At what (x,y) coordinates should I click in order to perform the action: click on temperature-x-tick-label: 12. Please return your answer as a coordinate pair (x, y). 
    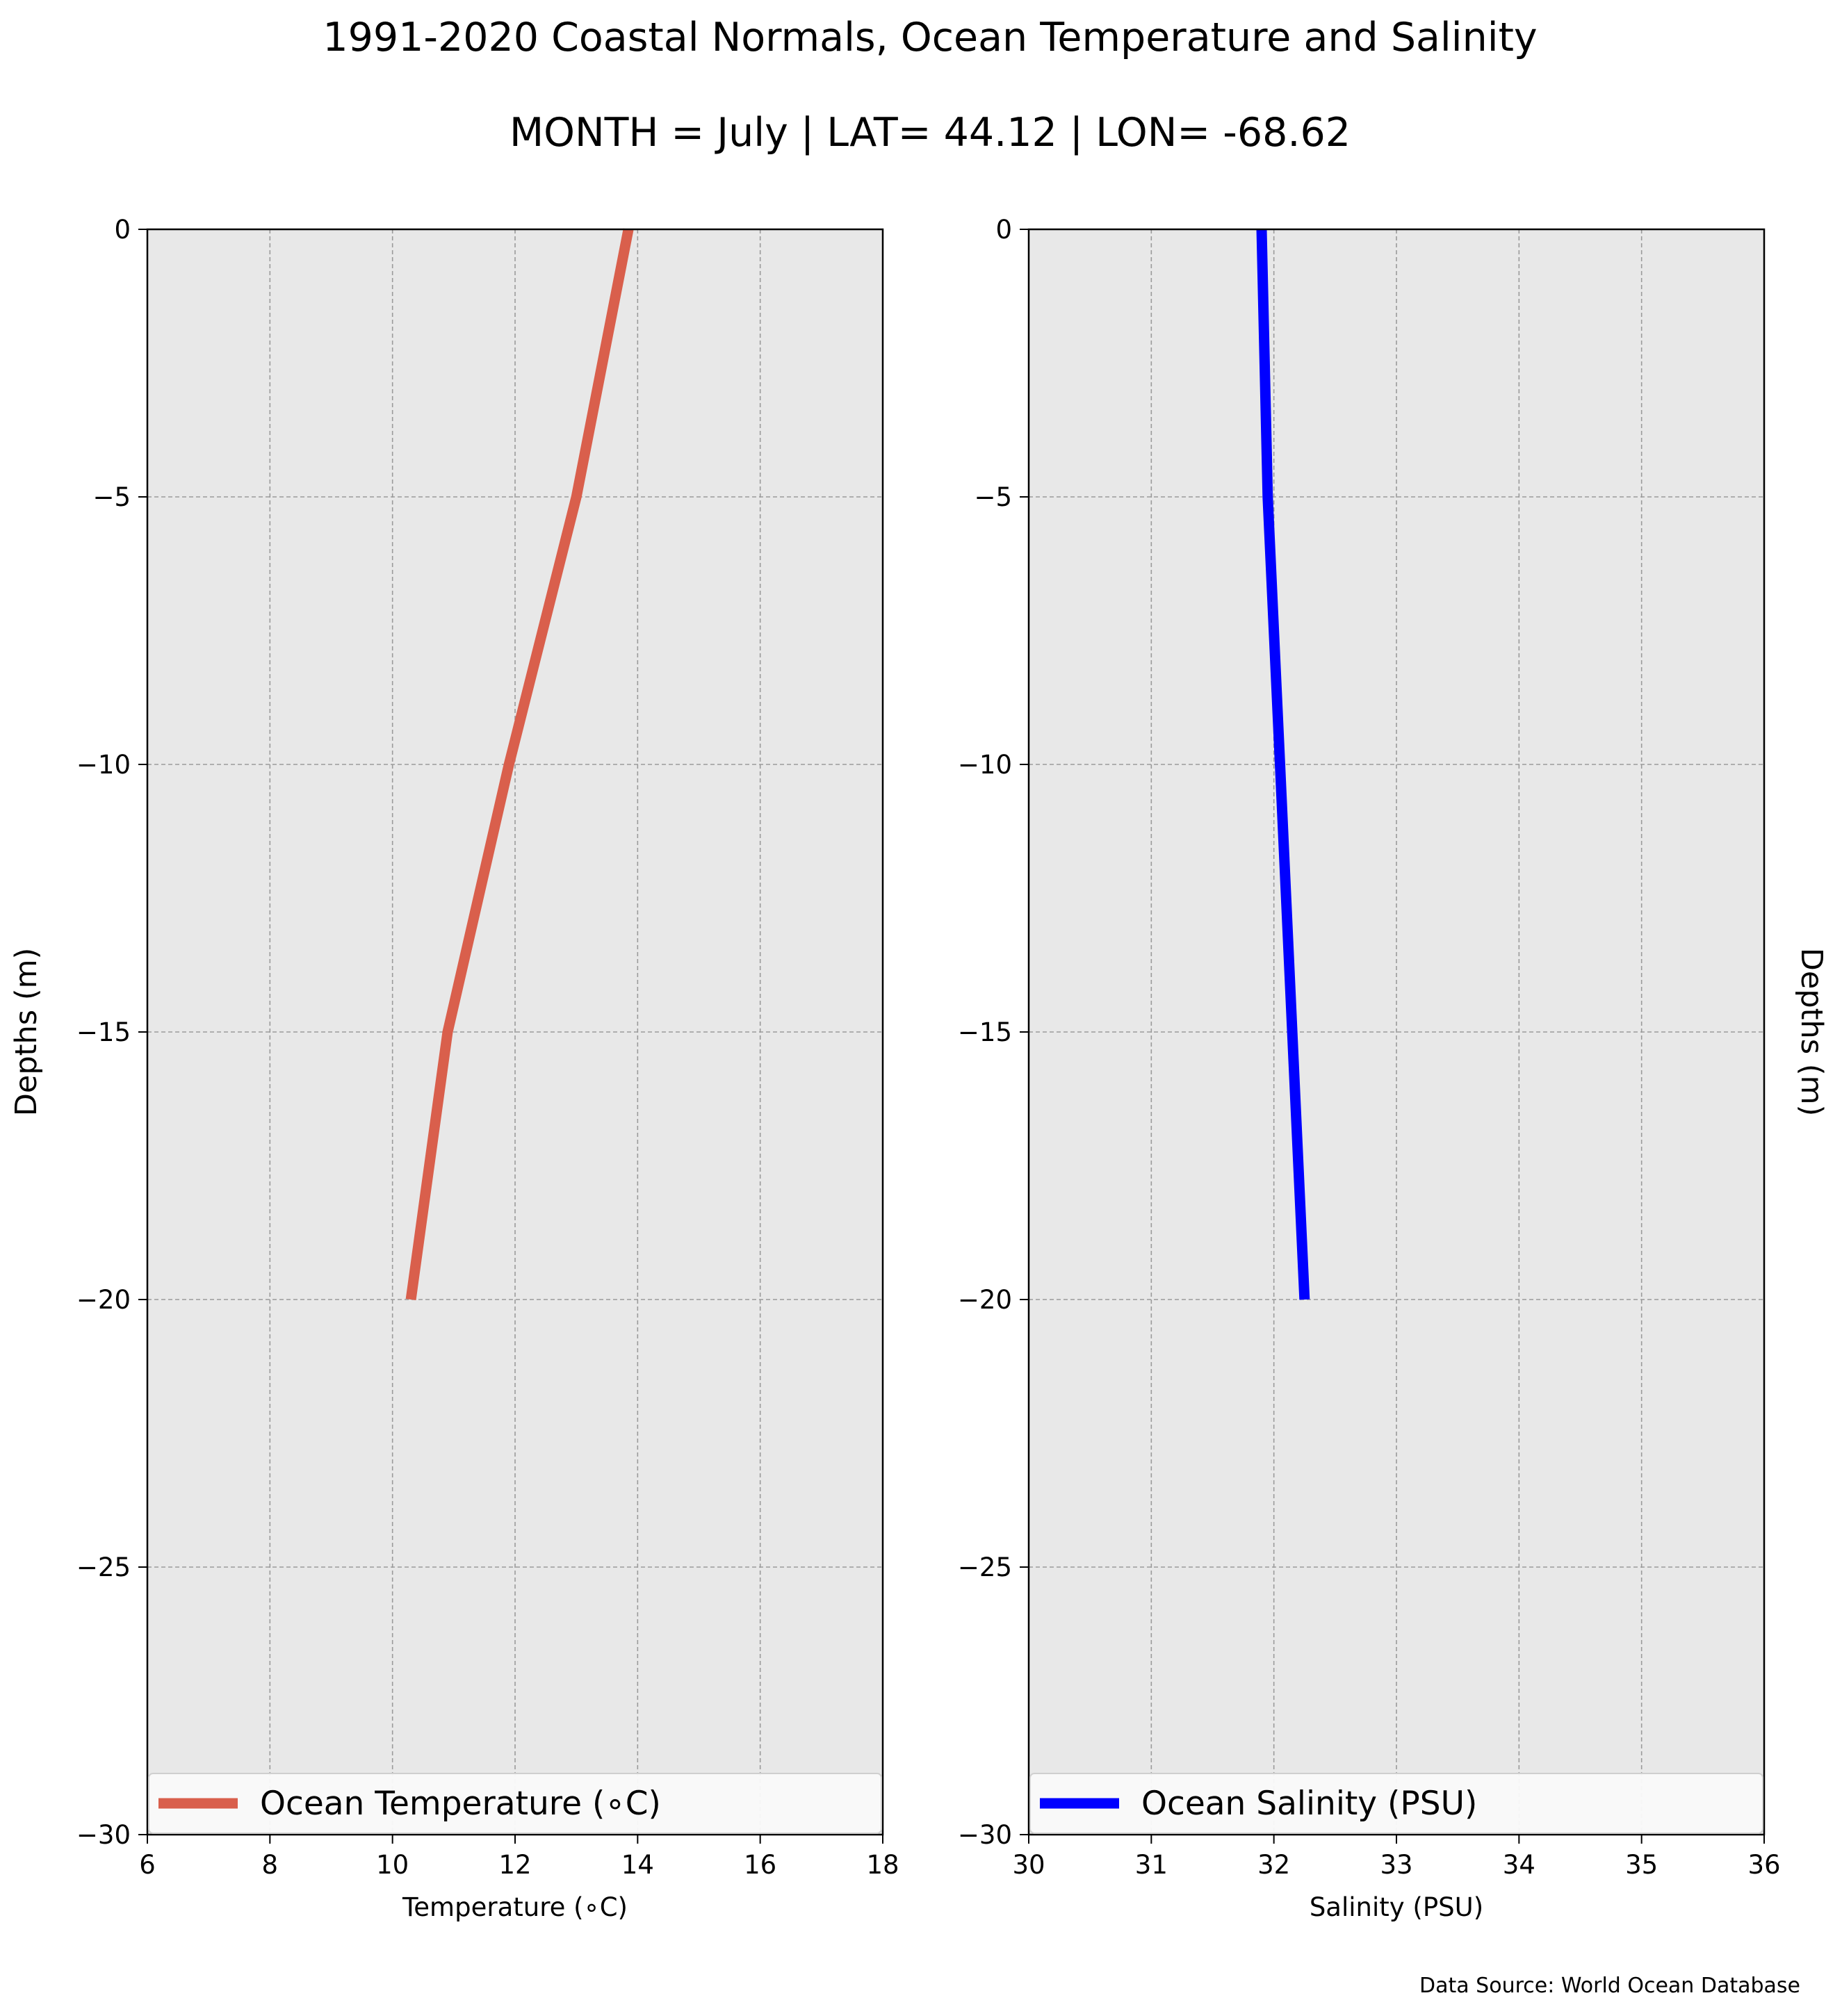
    Looking at the image, I should click on (514, 1865).